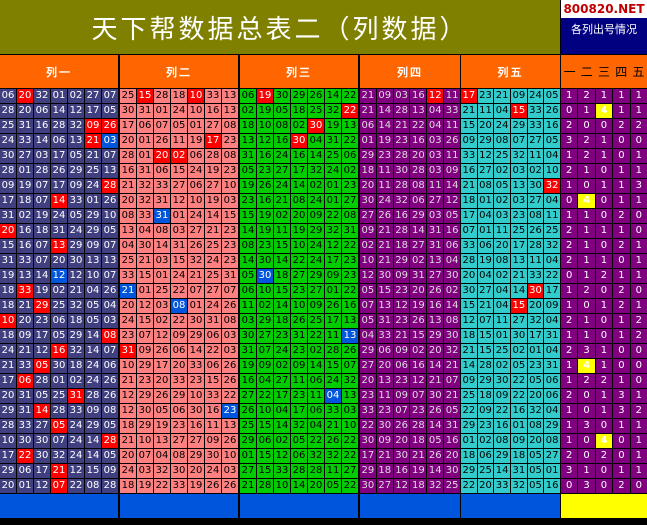  I want to click on number-cell: 15, so click(282, 246).